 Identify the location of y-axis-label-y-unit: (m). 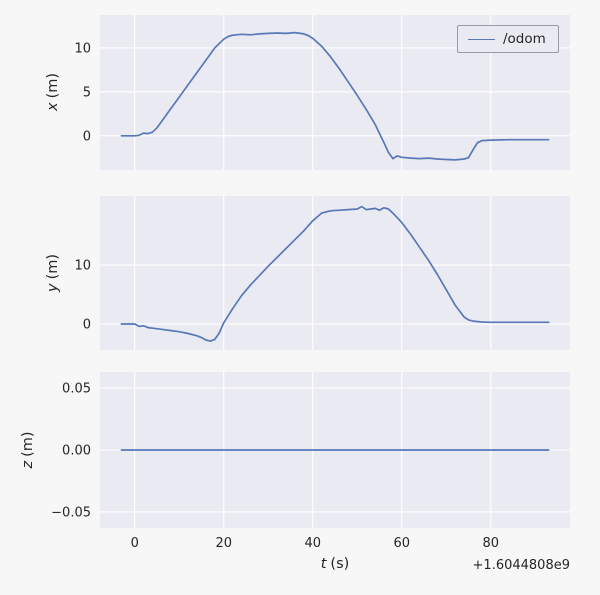
(53, 266).